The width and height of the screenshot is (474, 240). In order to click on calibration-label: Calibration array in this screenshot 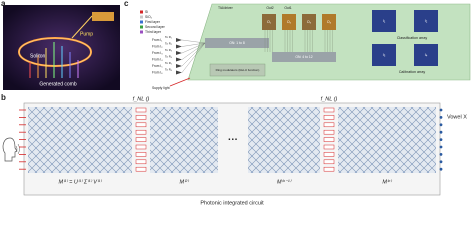, I will do `click(412, 72)`.